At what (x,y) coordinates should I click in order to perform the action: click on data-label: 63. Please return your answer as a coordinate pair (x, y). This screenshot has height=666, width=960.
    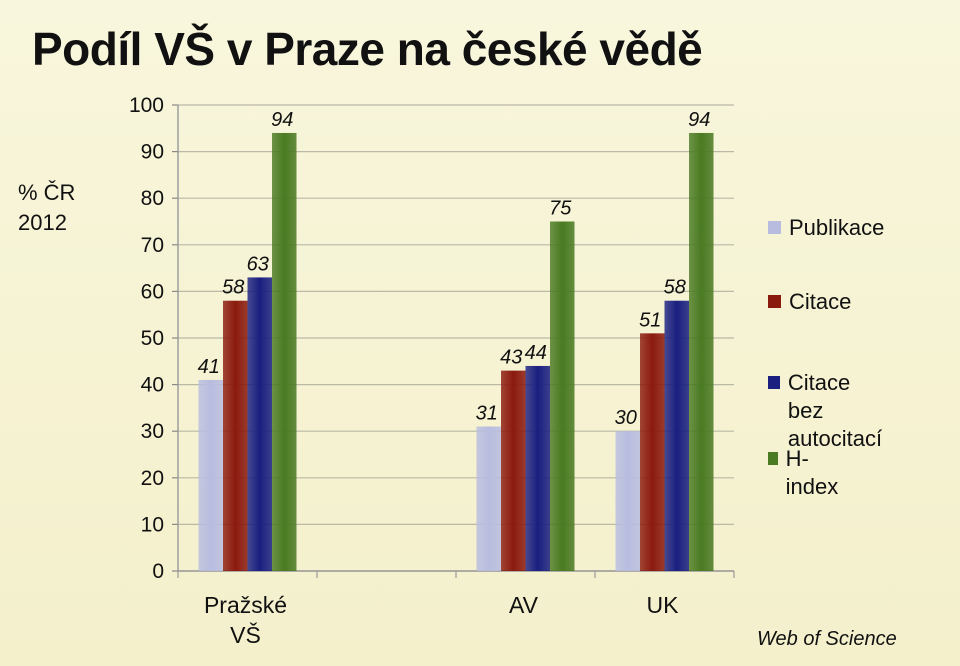
    Looking at the image, I should click on (258, 264).